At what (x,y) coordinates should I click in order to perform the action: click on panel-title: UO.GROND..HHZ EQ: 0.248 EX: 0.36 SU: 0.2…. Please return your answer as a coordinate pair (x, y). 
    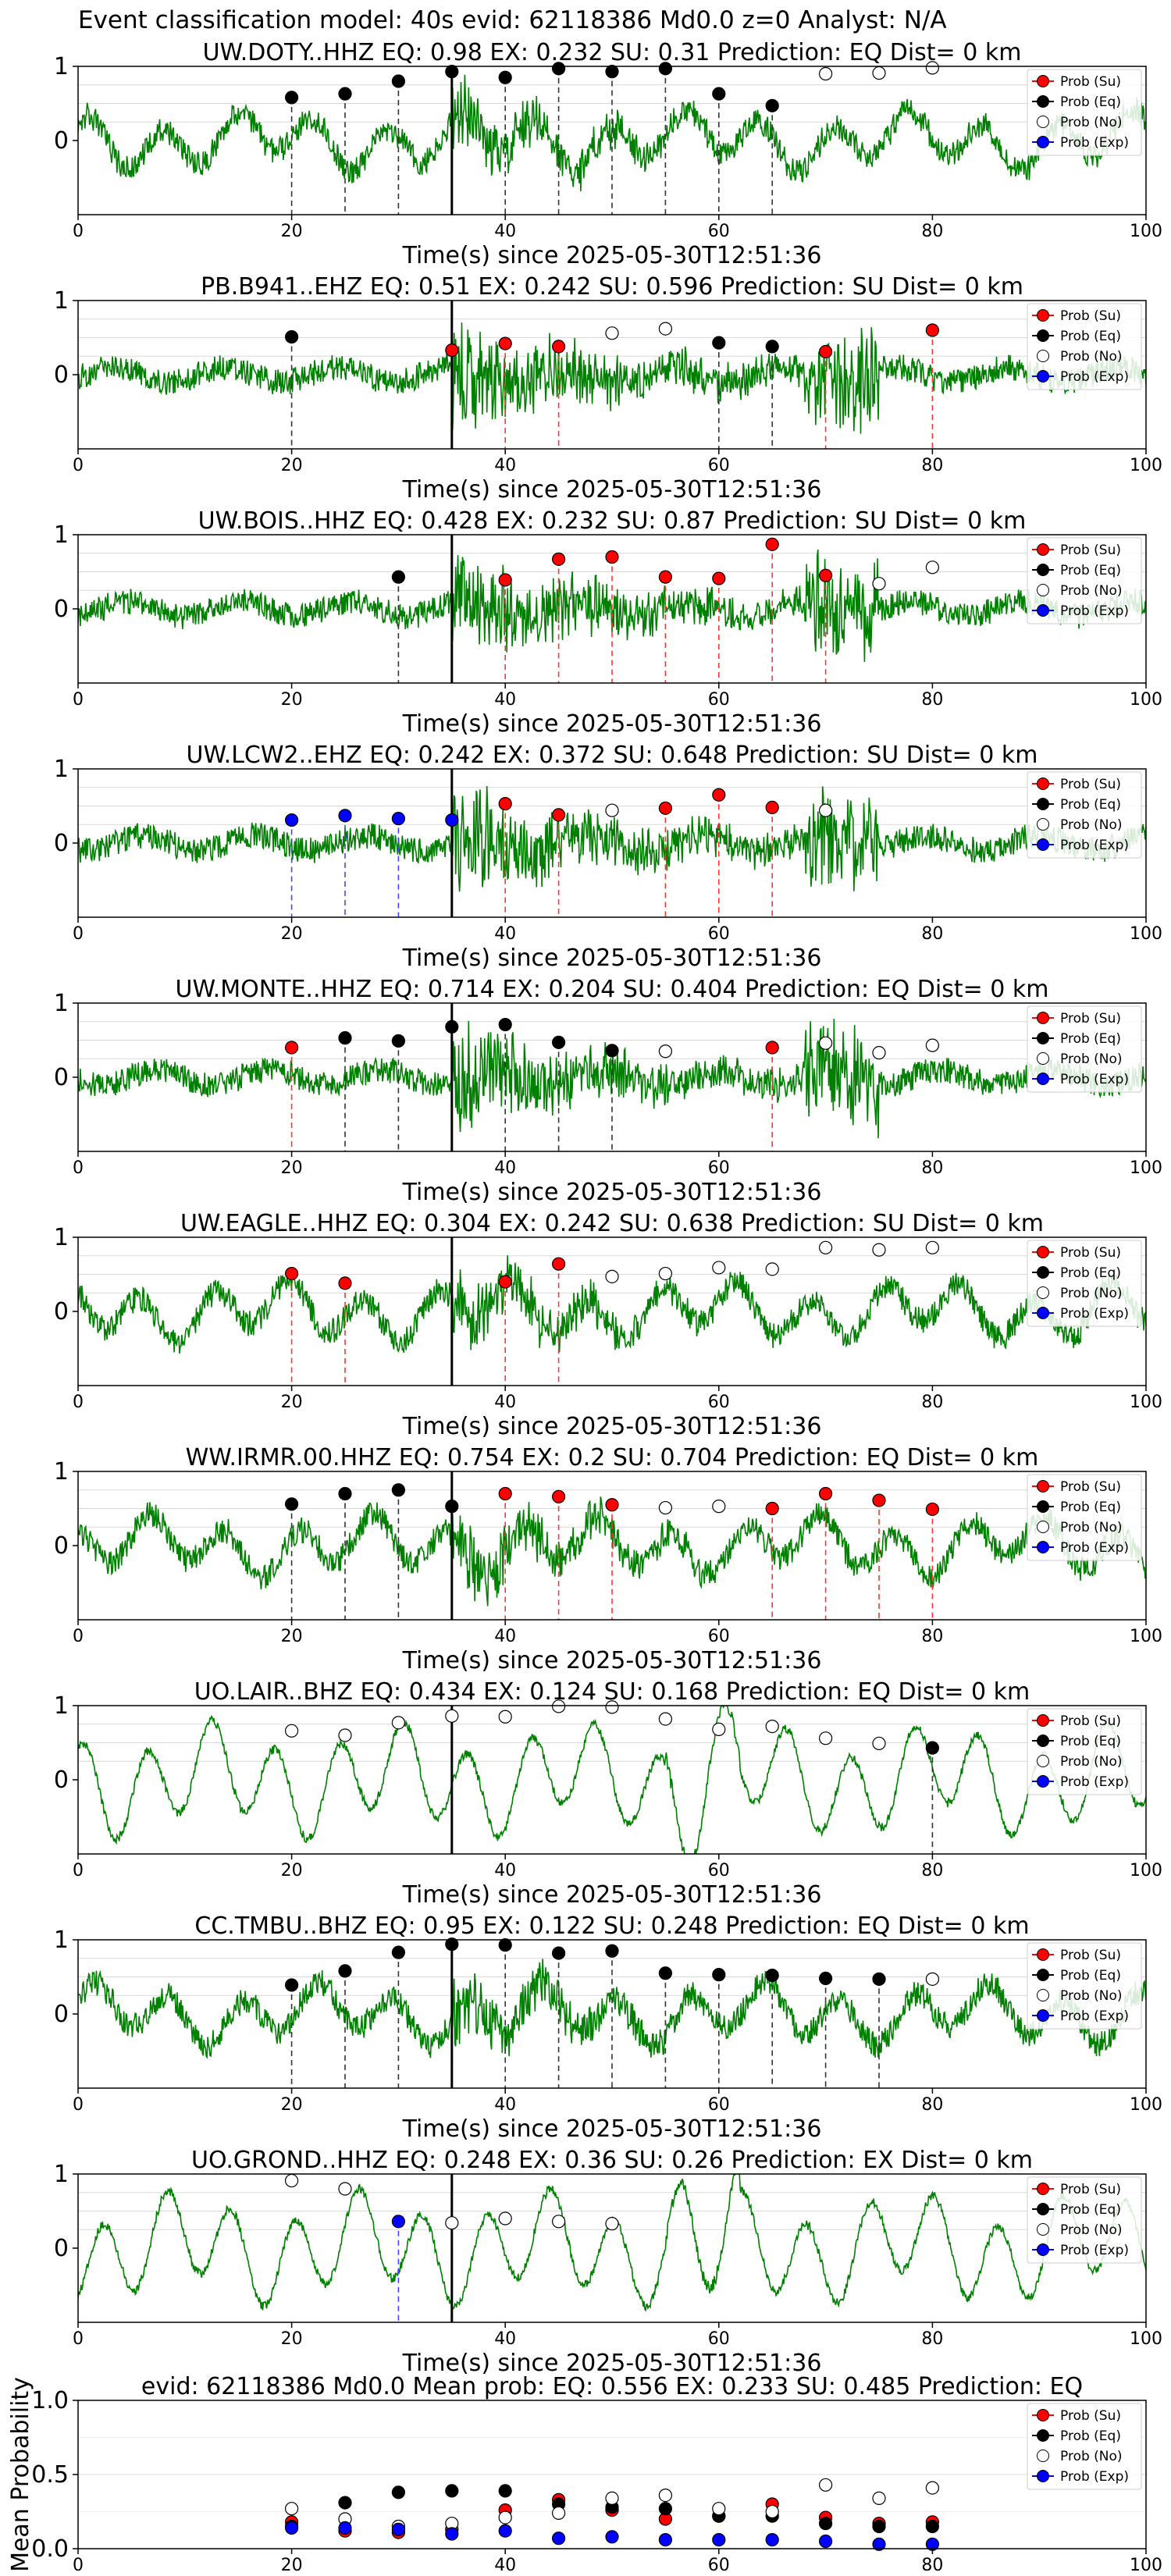
    Looking at the image, I should click on (612, 2160).